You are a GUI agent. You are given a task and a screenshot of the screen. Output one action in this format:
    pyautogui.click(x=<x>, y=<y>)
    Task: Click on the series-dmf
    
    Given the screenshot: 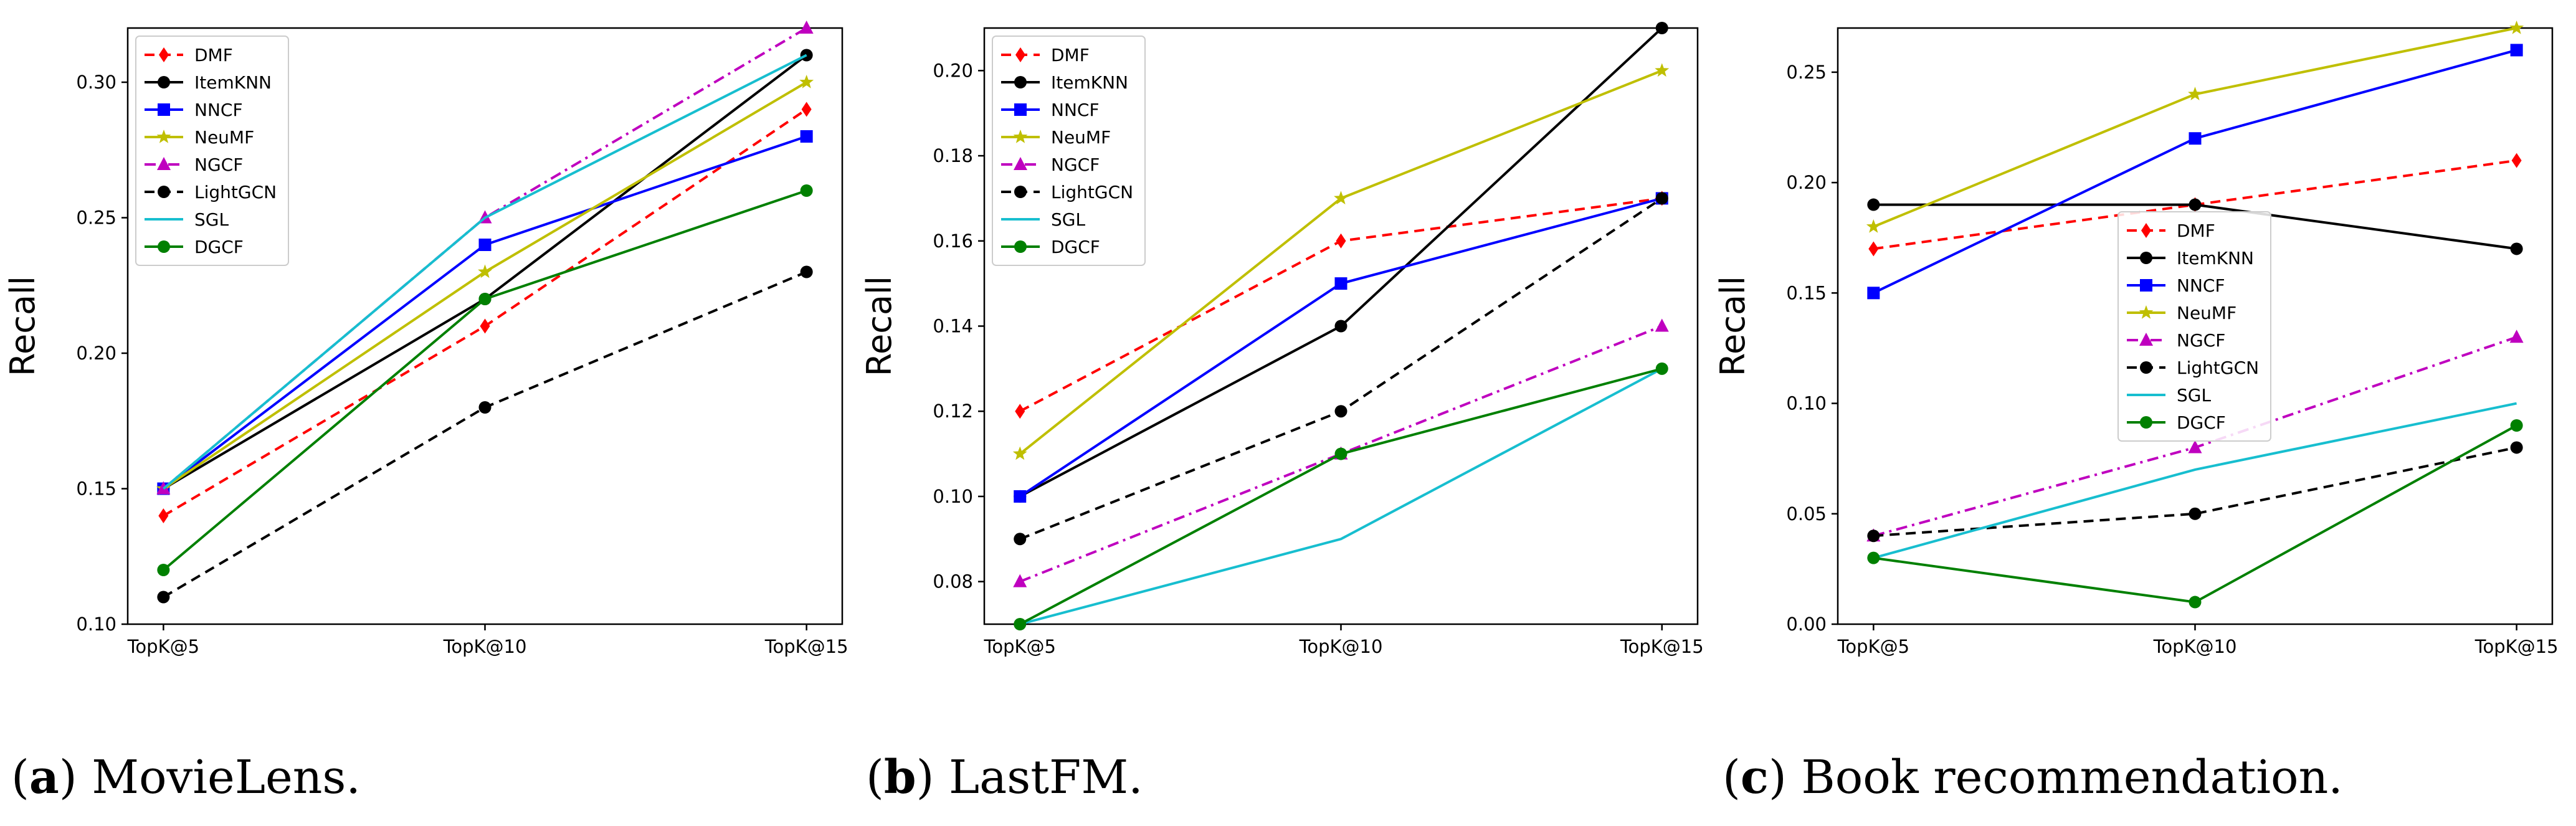 What is the action you would take?
    pyautogui.click(x=485, y=312)
    